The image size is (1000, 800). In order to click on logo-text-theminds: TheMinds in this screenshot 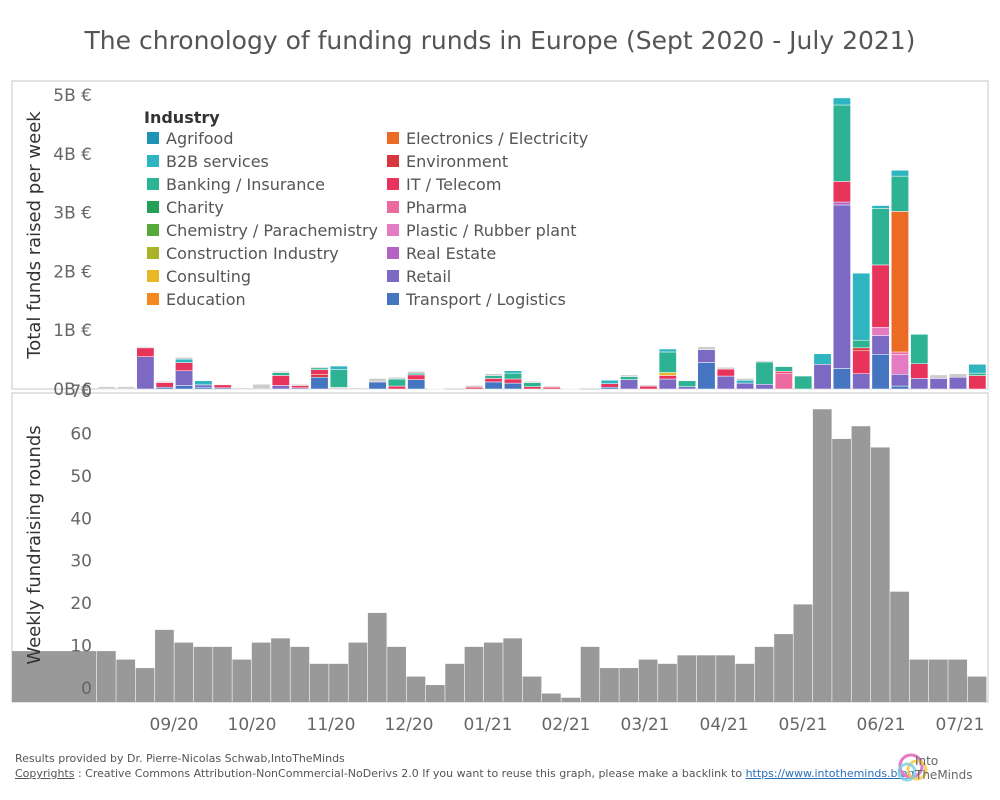, I will do `click(943, 775)`.